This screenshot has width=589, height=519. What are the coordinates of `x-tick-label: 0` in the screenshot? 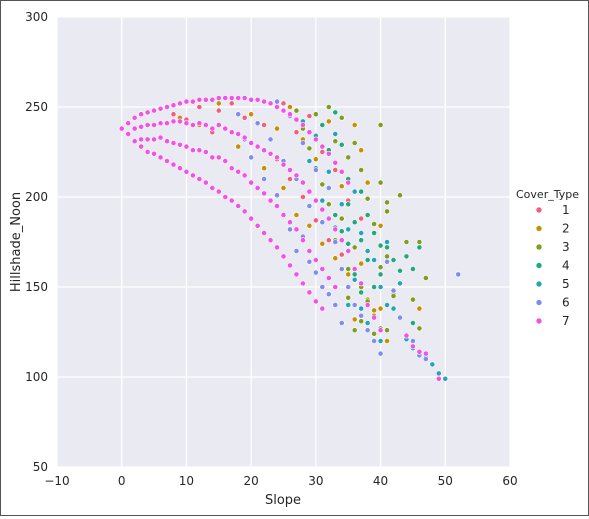 It's located at (122, 481).